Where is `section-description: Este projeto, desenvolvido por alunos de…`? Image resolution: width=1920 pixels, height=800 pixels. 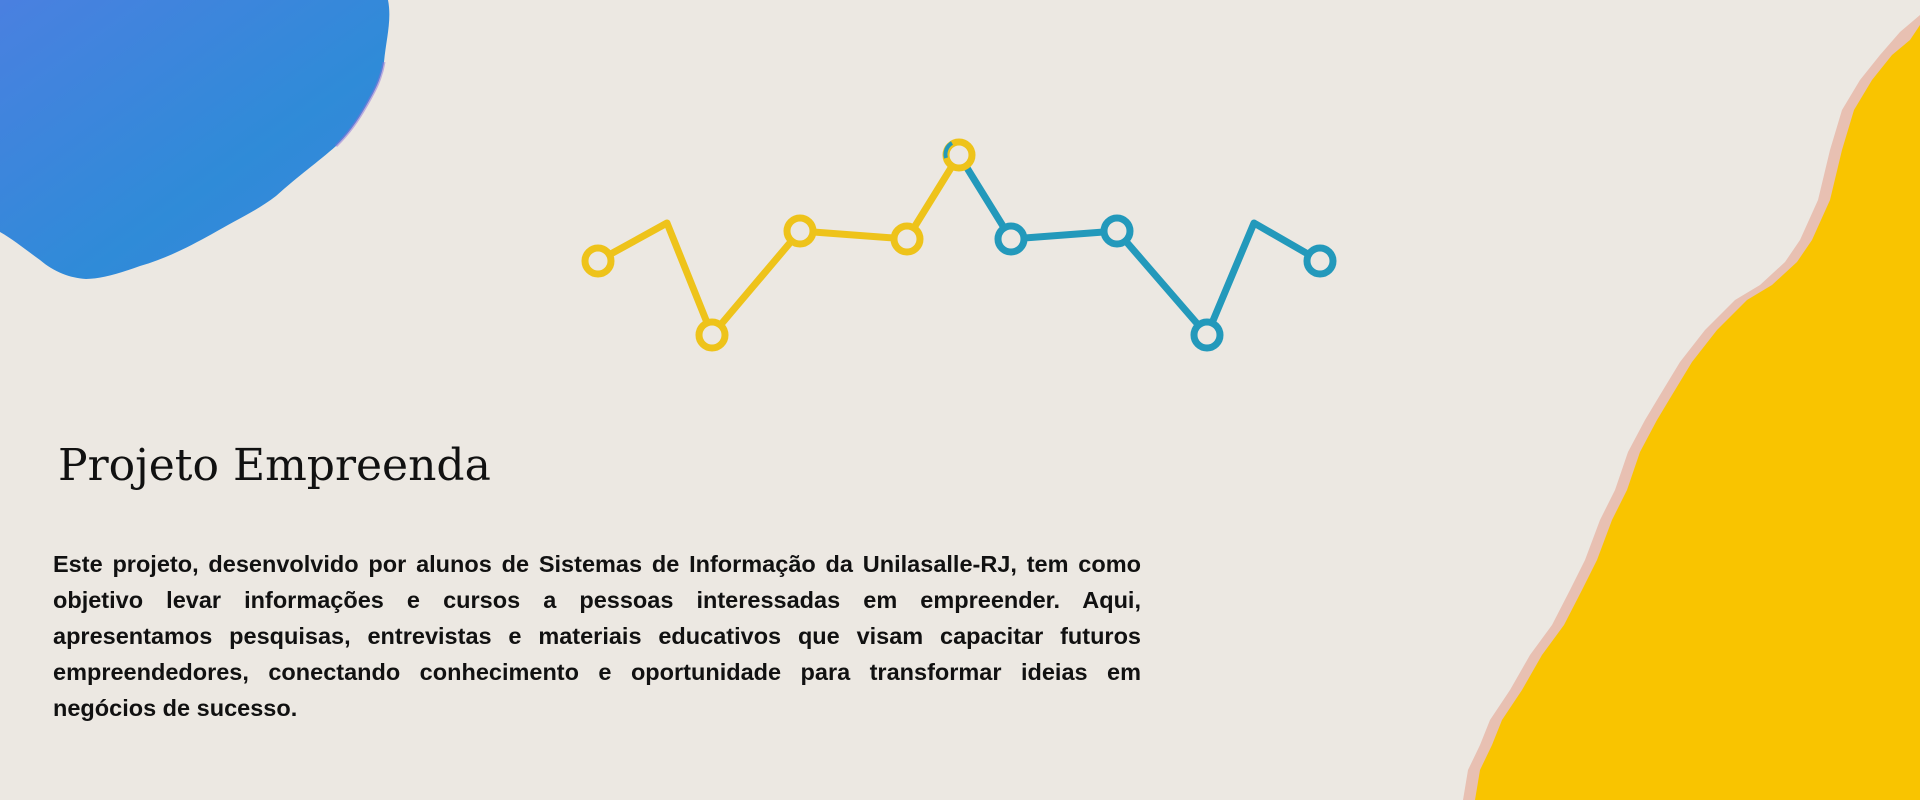 section-description: Este projeto, desenvolvido por alunos de… is located at coordinates (597, 636).